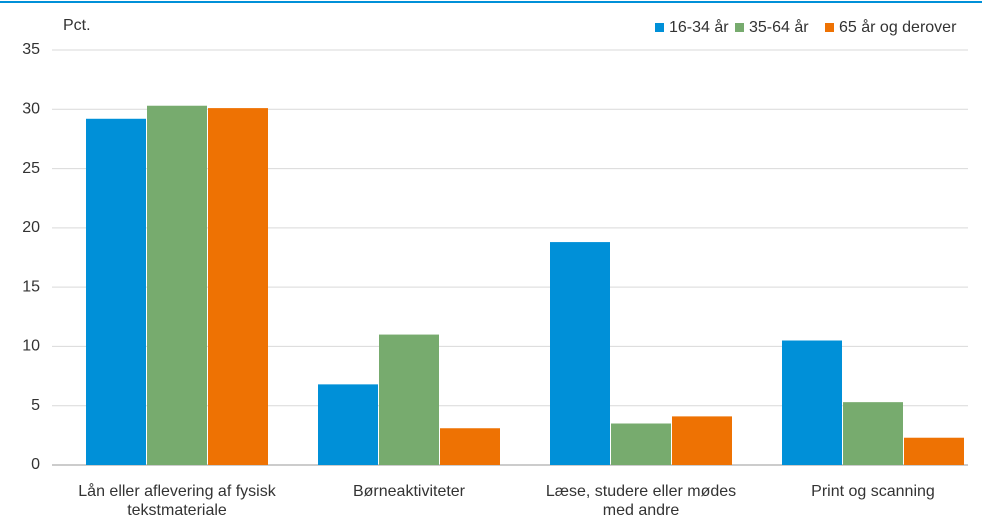  What do you see at coordinates (35, 464) in the screenshot?
I see `y-tick-label: 0` at bounding box center [35, 464].